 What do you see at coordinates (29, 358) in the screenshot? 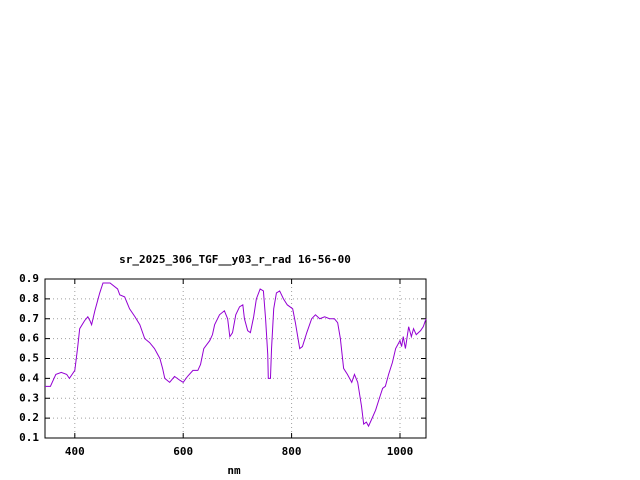
I see `y-tick-label: 0.5` at bounding box center [29, 358].